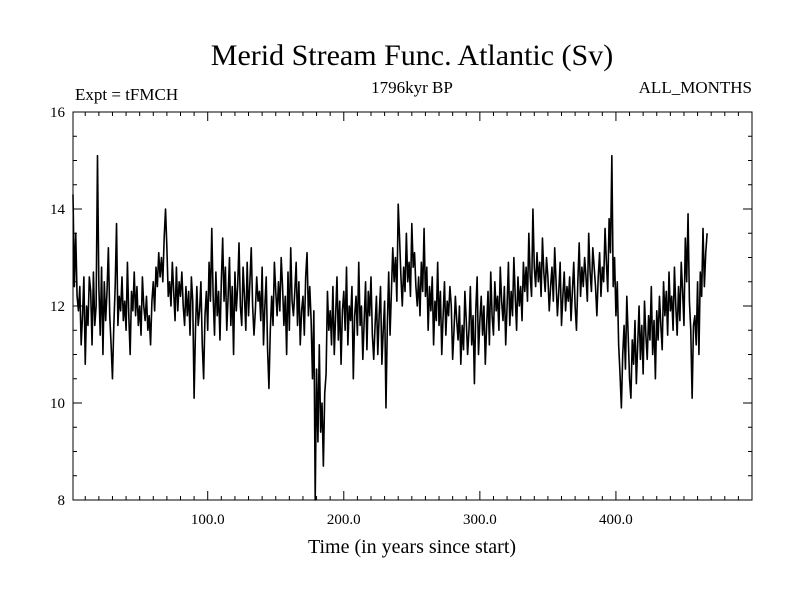 The image size is (800, 600). What do you see at coordinates (616, 520) in the screenshot?
I see `x-tick-label: 400.0` at bounding box center [616, 520].